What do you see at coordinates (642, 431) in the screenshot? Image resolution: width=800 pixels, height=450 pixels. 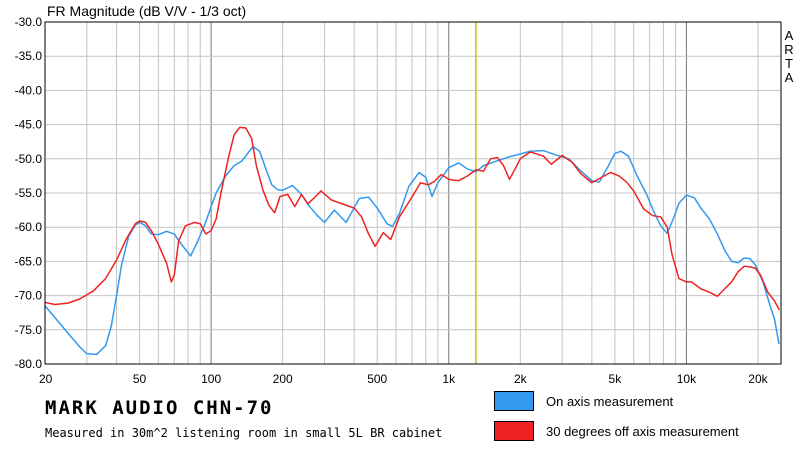 I see `legend-label-off-axis: 30 degrees off axis measurement` at bounding box center [642, 431].